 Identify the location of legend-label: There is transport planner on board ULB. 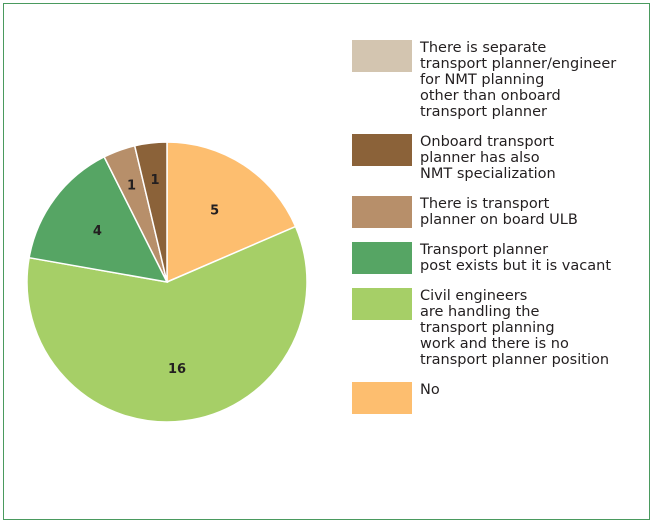
(499, 212).